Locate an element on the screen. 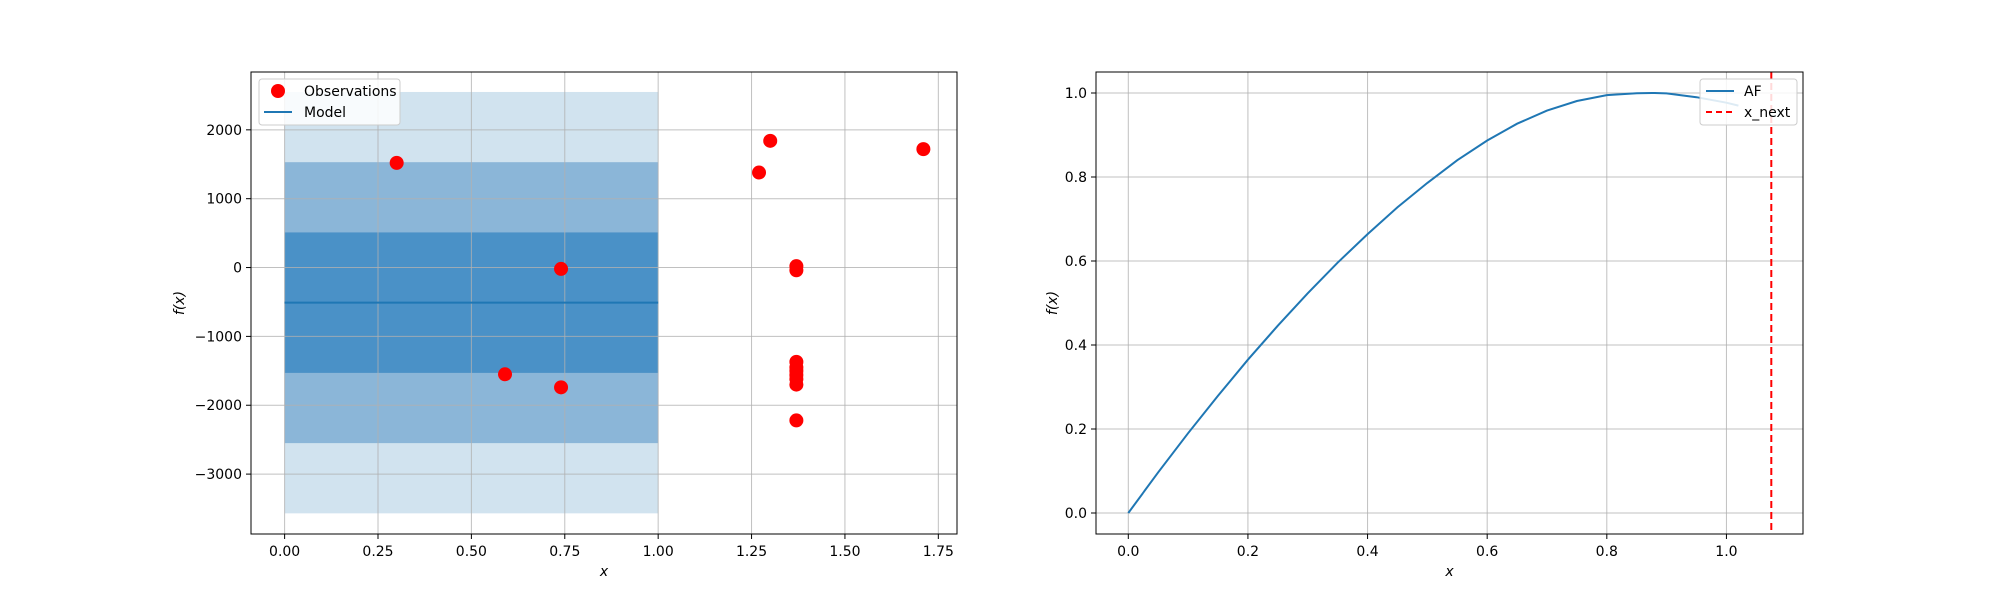  left-x-tick-label: 1.75 is located at coordinates (938, 552).